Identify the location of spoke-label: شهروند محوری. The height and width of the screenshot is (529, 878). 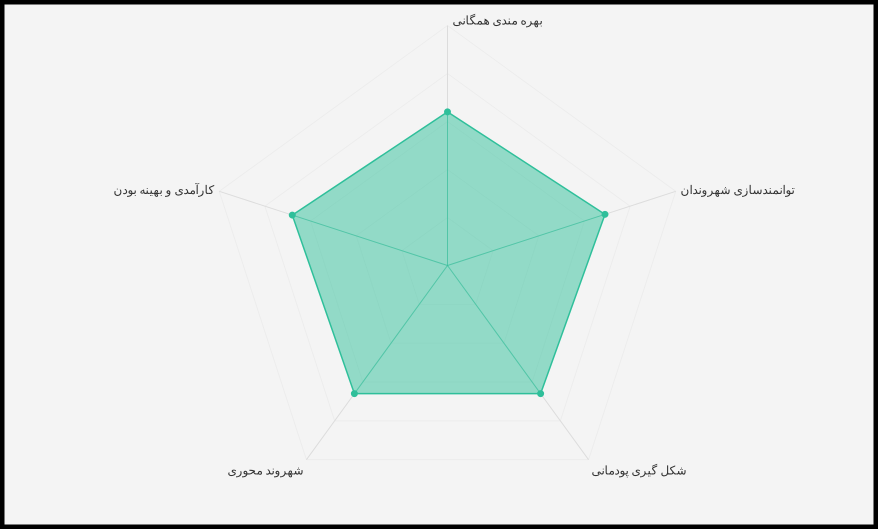
(266, 471).